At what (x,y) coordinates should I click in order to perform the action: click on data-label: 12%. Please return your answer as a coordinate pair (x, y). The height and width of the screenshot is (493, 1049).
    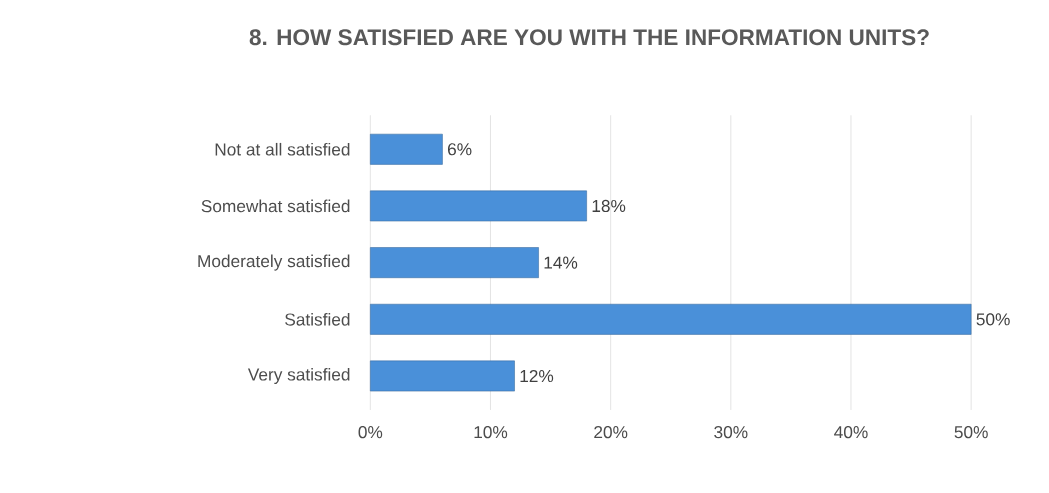
    Looking at the image, I should click on (537, 376).